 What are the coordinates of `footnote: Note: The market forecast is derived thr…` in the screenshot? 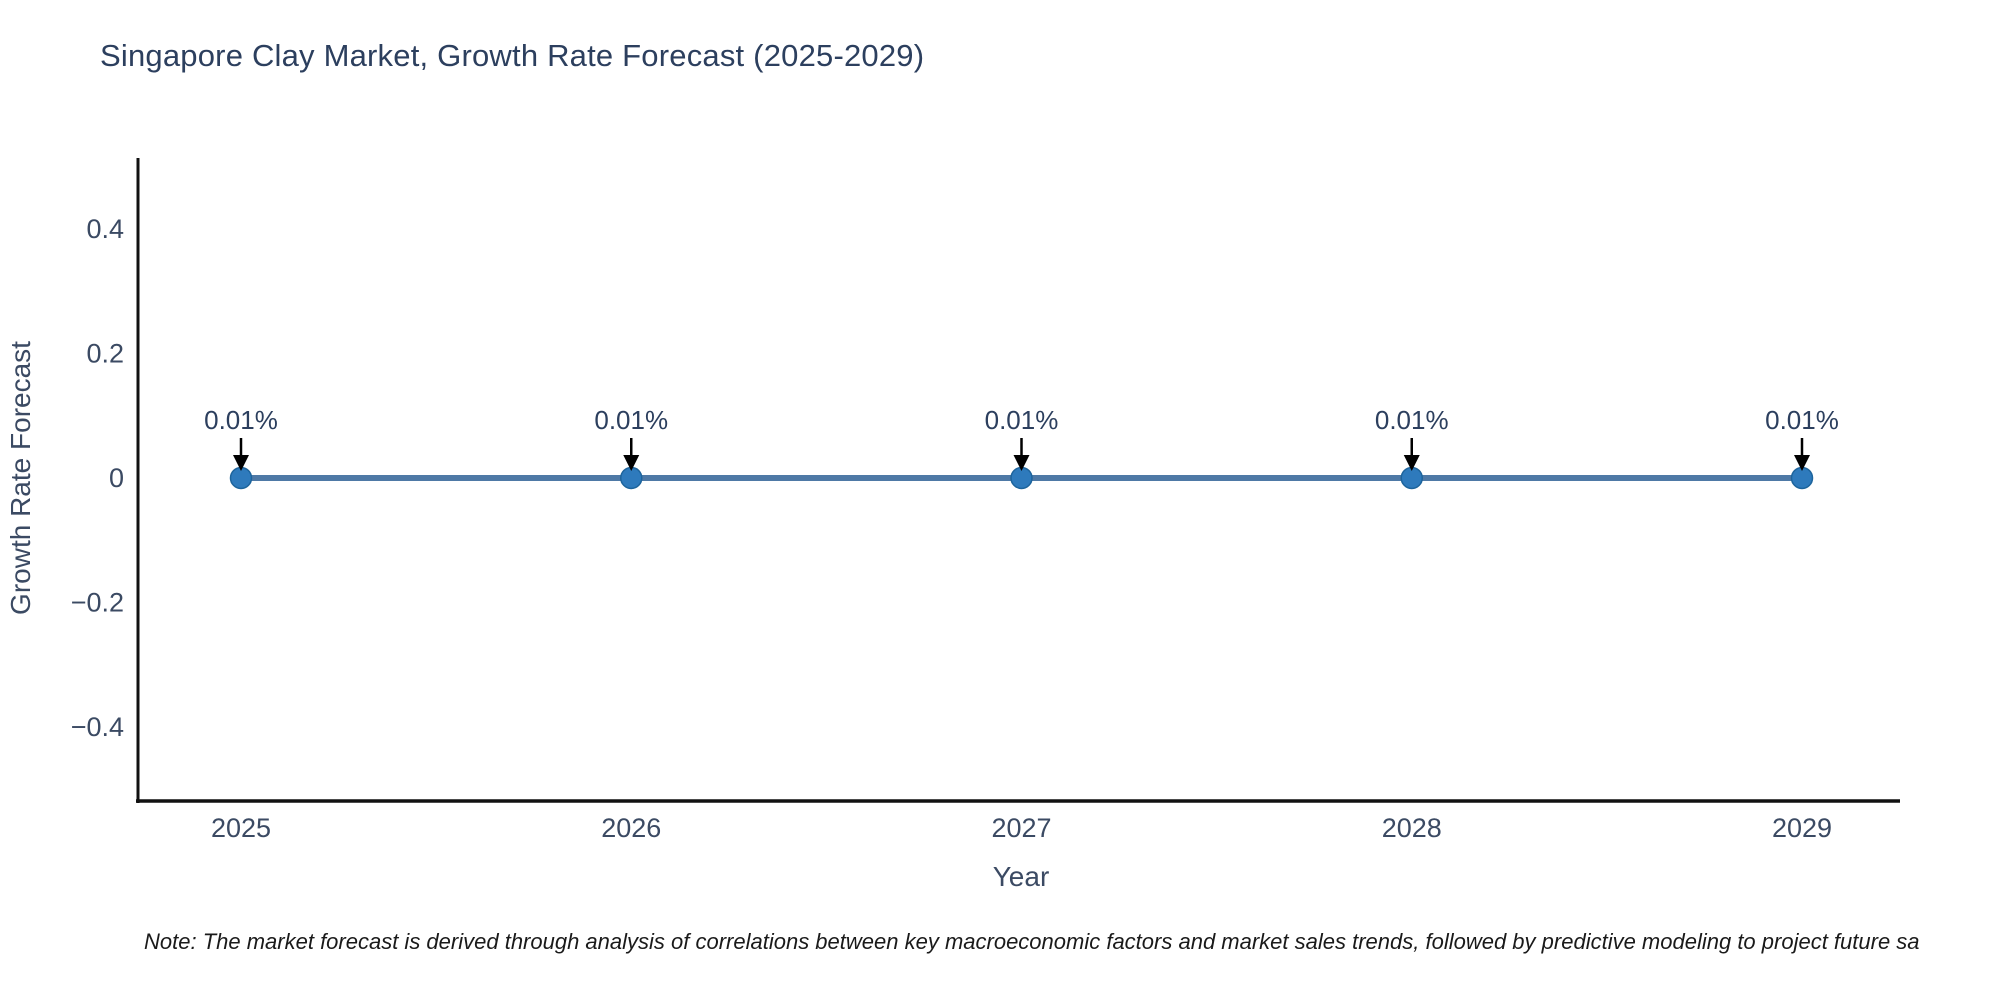 It's located at (1032, 941).